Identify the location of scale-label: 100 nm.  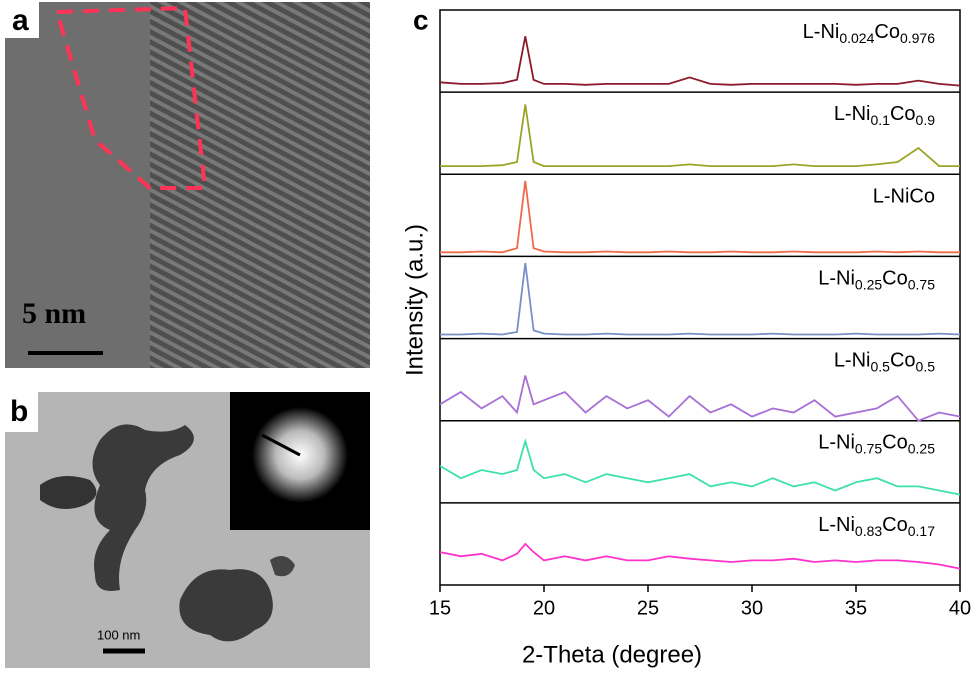
(118, 634).